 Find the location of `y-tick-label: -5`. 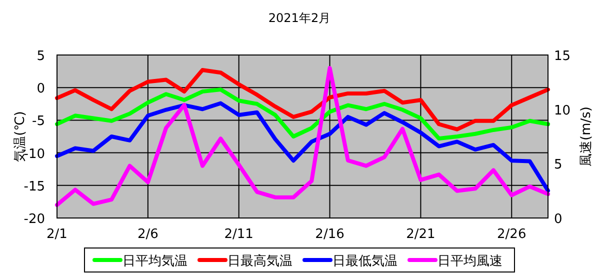

y-tick-label: -5 is located at coordinates (38, 122).